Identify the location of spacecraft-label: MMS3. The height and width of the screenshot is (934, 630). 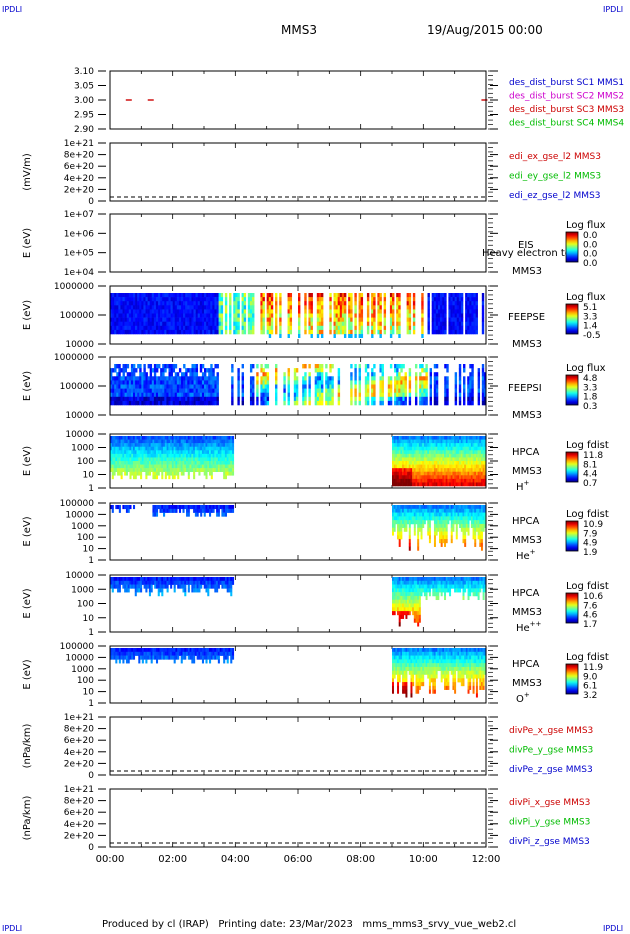
(527, 415).